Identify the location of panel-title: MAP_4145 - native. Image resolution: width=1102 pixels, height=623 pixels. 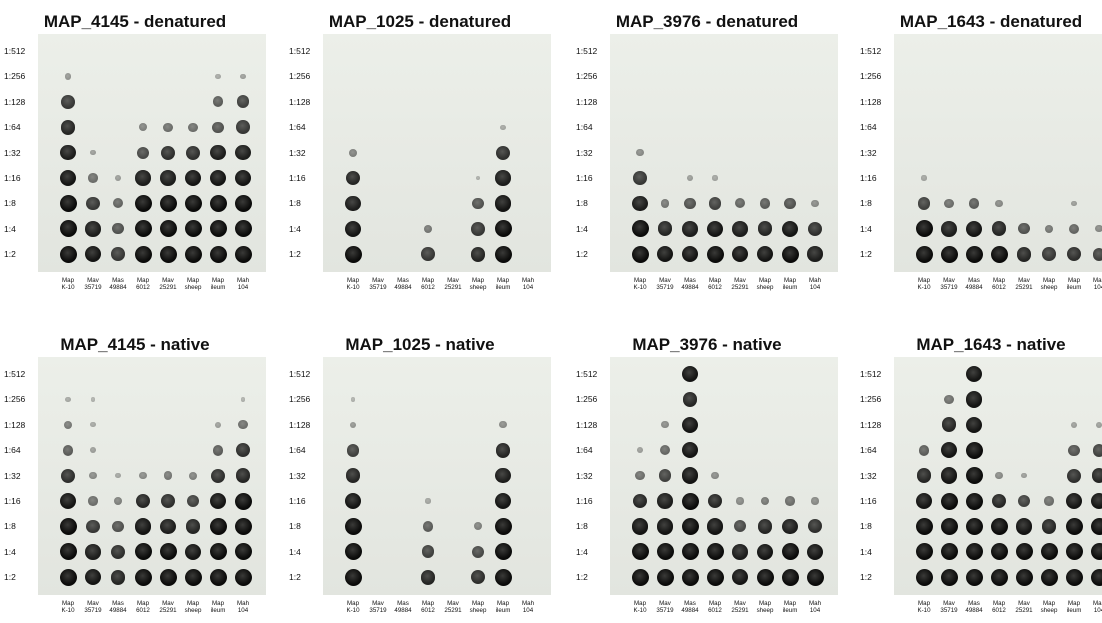
(135, 345).